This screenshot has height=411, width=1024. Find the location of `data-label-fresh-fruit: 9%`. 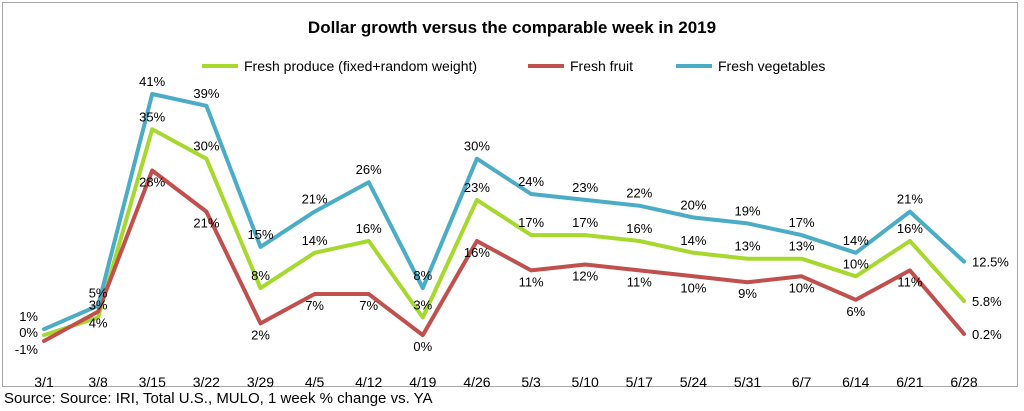

data-label-fresh-fruit: 9% is located at coordinates (747, 293).